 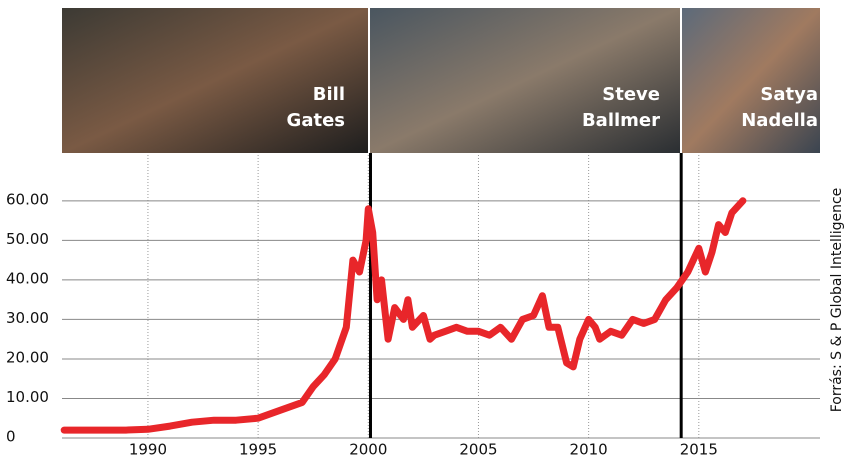 I want to click on y-tick-label: 40.00, so click(x=27, y=278).